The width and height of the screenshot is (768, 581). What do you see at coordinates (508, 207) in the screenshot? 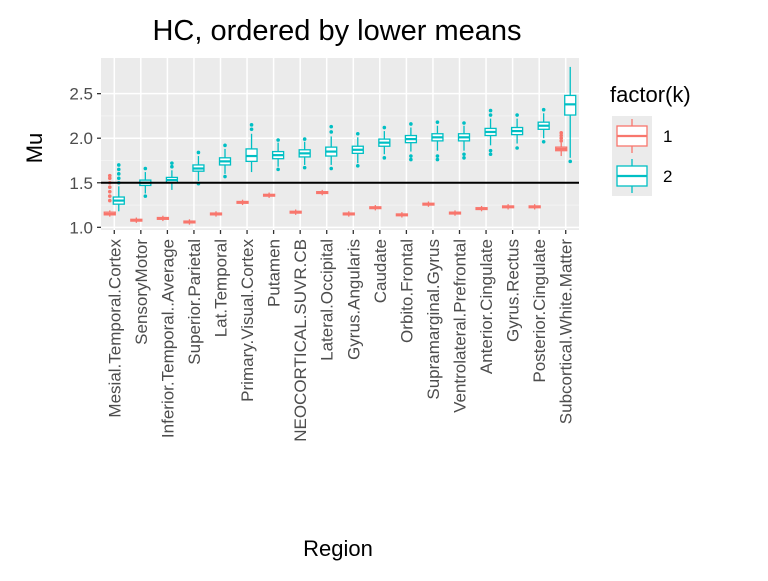
I see `box-1-Gyrus.Rectus` at bounding box center [508, 207].